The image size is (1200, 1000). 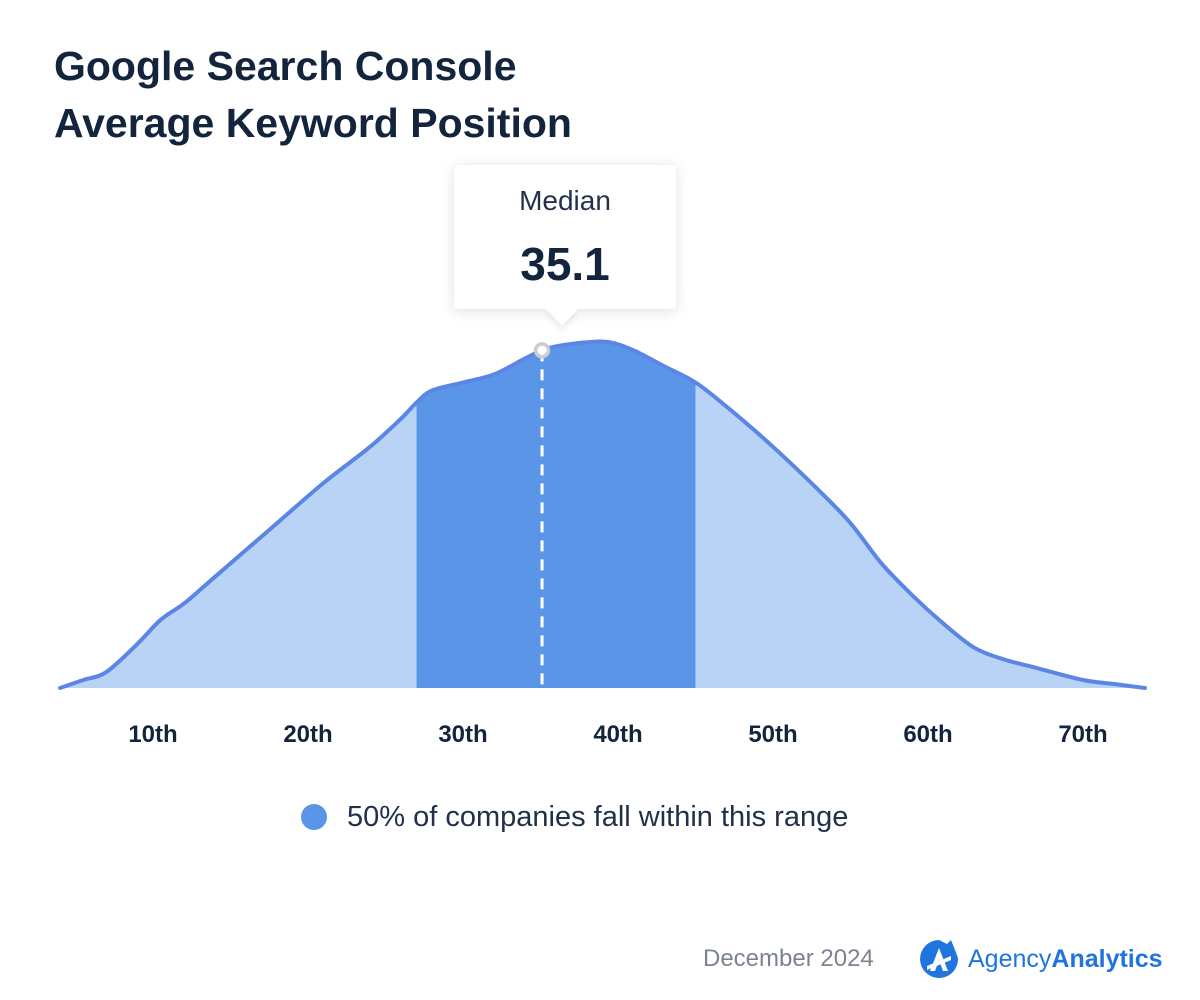 What do you see at coordinates (152, 734) in the screenshot?
I see `x-tick-label: 10th` at bounding box center [152, 734].